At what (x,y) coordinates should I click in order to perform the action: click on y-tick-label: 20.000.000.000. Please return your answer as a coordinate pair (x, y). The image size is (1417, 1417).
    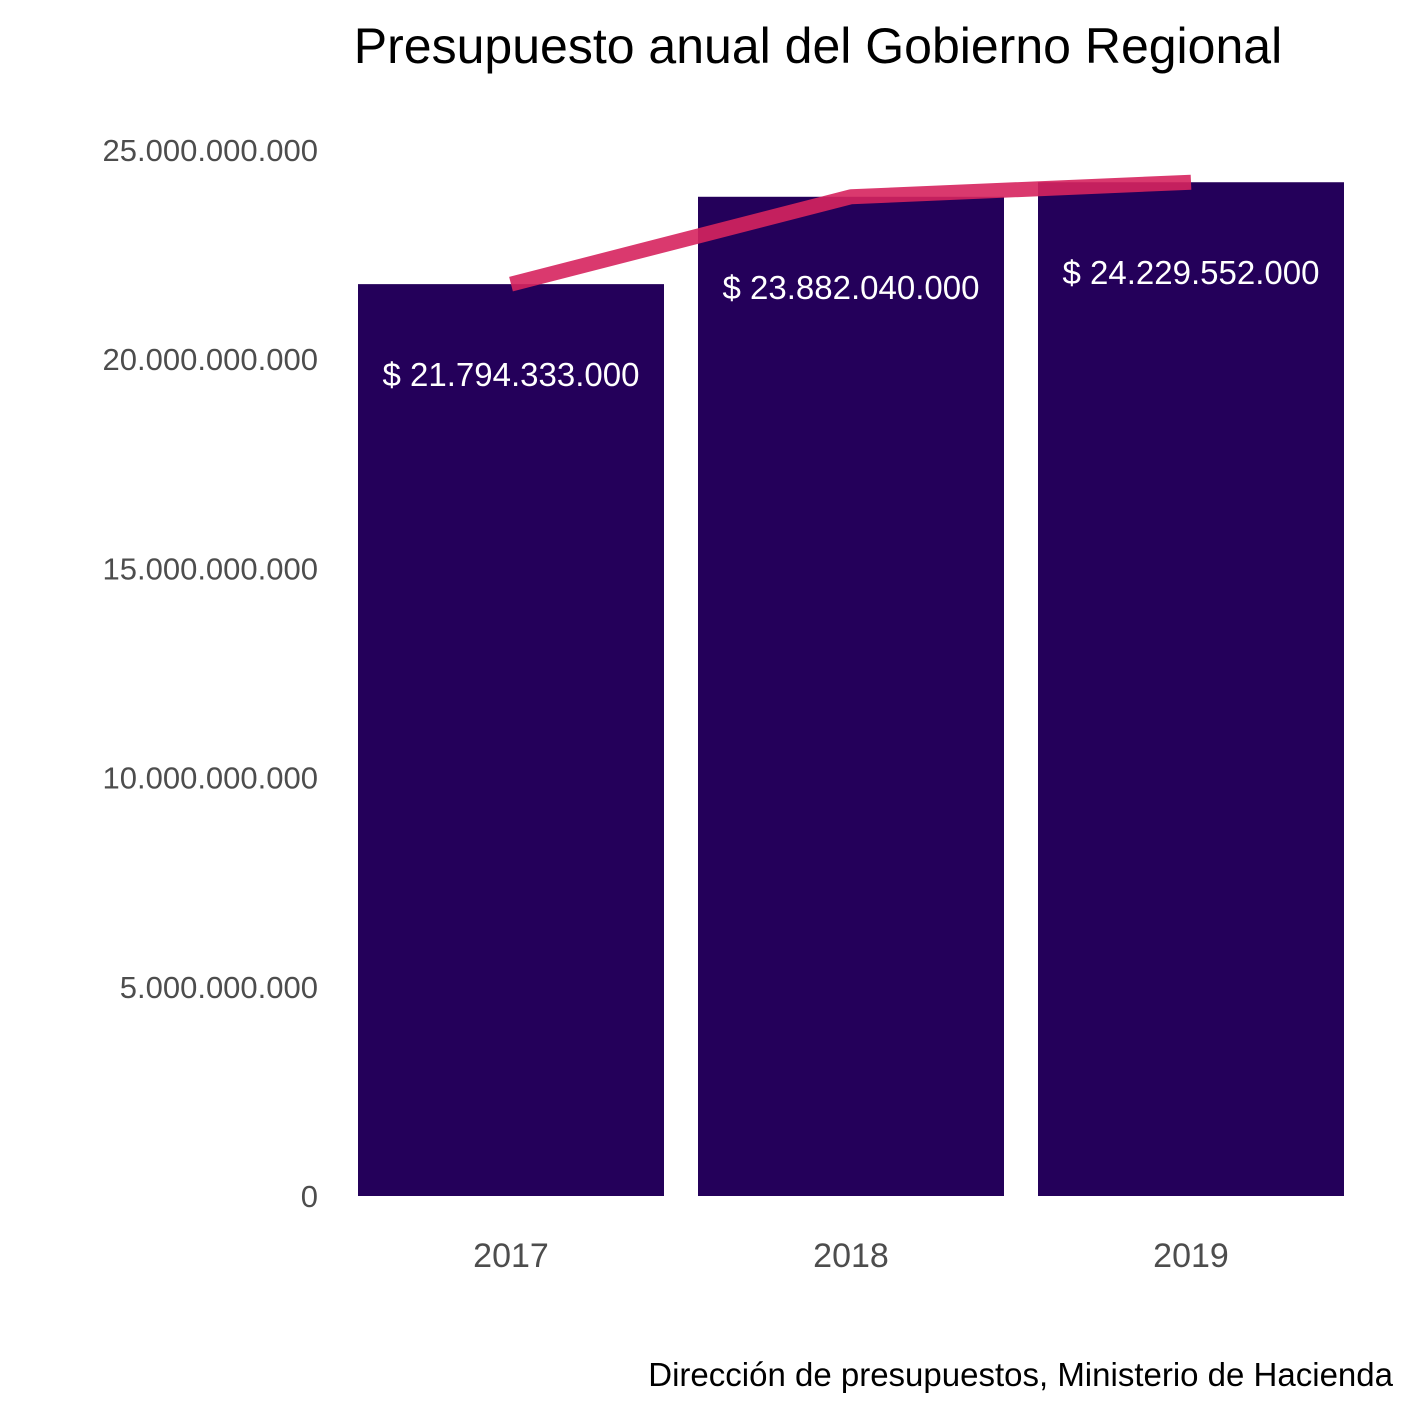
    Looking at the image, I should click on (211, 359).